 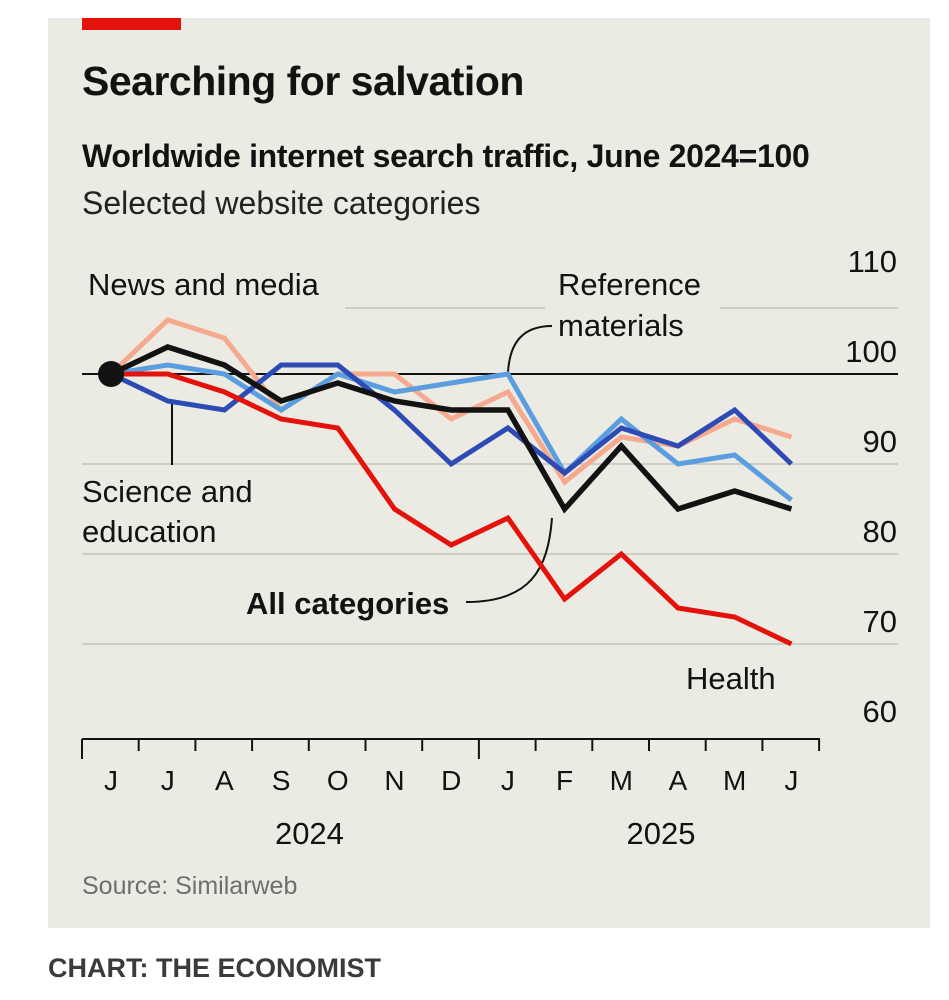 What do you see at coordinates (661, 833) in the screenshot?
I see `year-label-2025: 2025` at bounding box center [661, 833].